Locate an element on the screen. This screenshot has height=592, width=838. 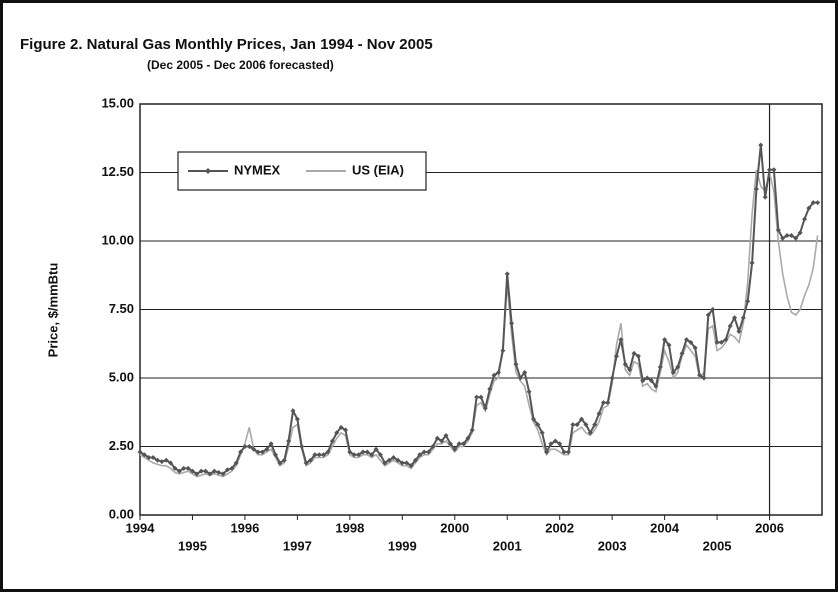
chart-subtitle: (Dec 2005 - Dec 2006 forecasted) is located at coordinates (240, 65).